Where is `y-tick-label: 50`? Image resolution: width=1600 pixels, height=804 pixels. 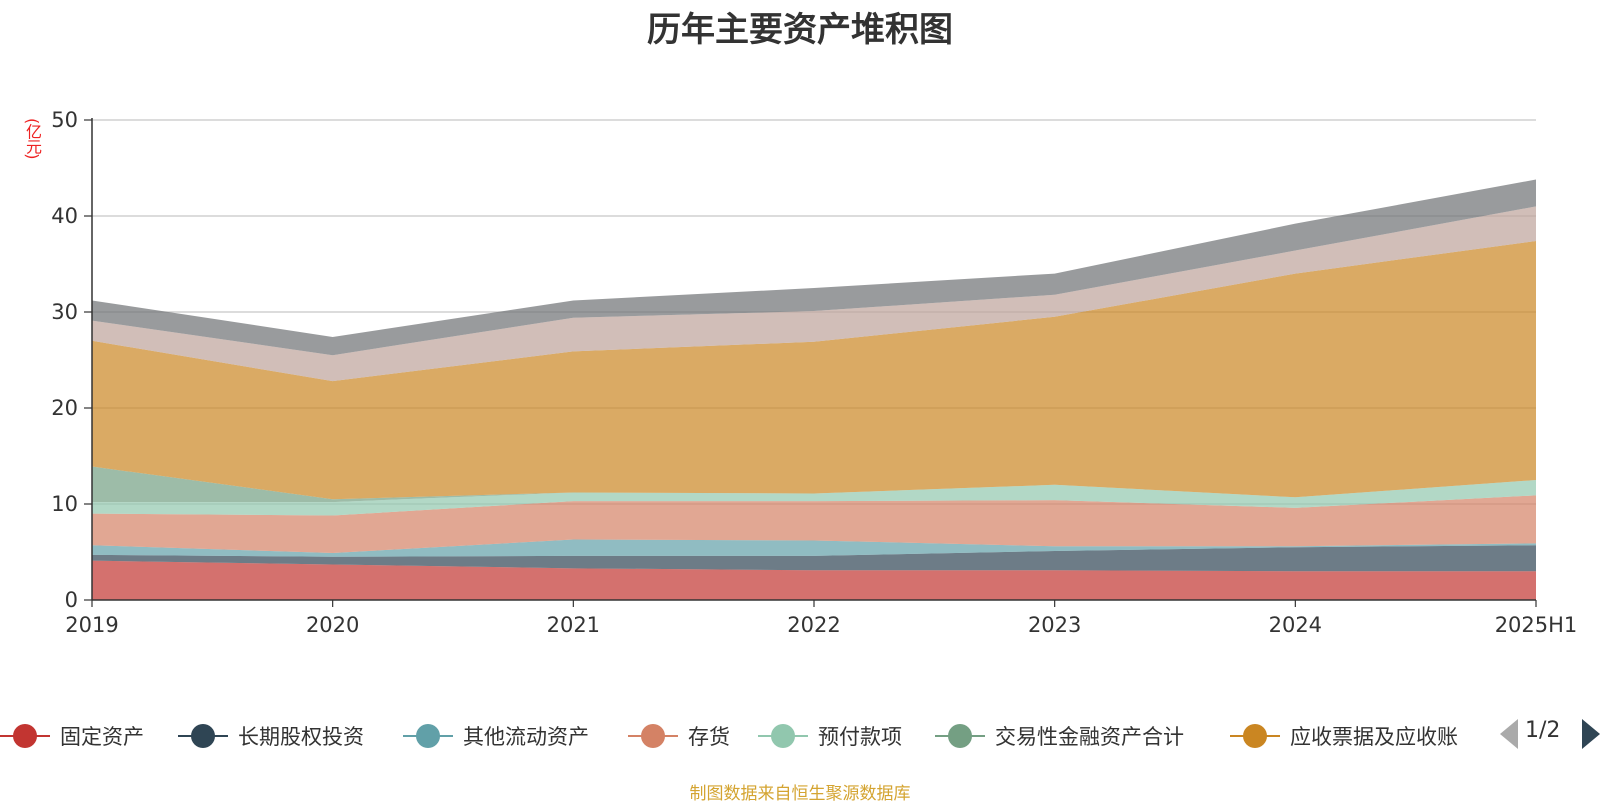 y-tick-label: 50 is located at coordinates (64, 120).